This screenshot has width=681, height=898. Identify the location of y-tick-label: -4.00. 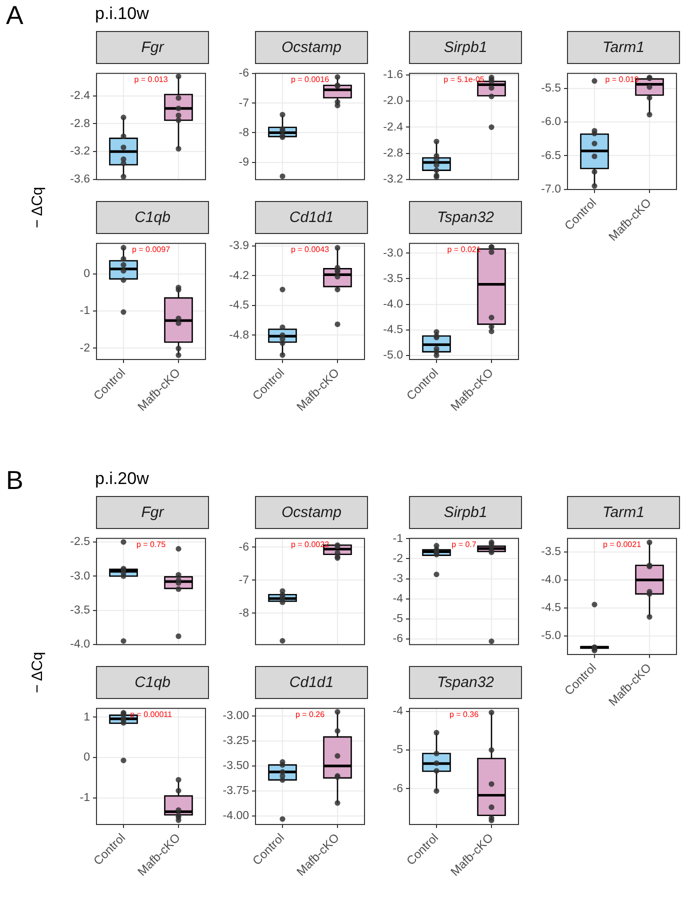
(235, 816).